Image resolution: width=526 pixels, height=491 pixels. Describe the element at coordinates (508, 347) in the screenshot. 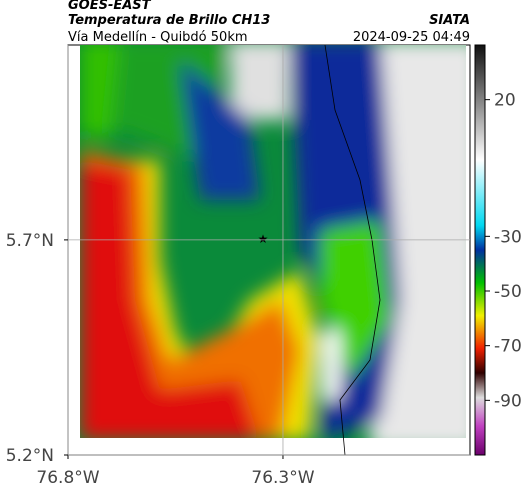

I see `colorbar-tick-label: -70` at that location.